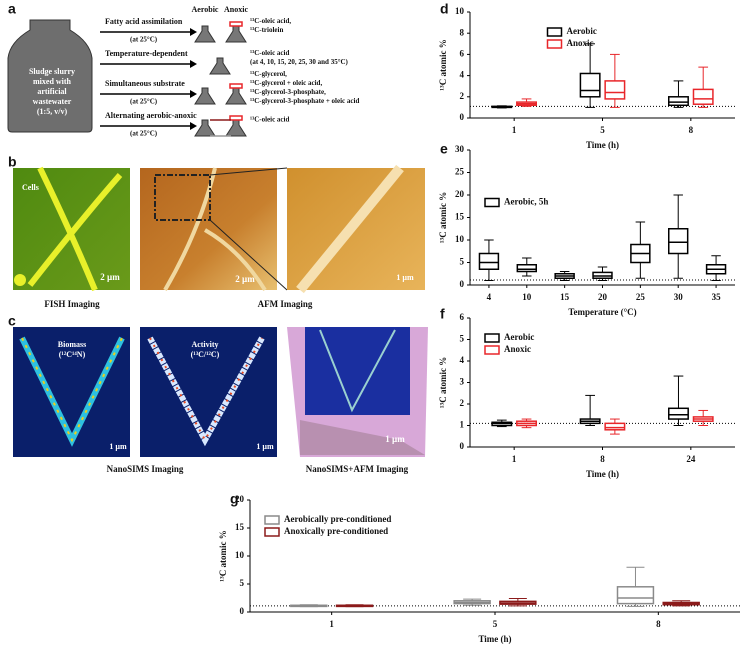  Describe the element at coordinates (442, 314) in the screenshot. I see `panel-label: f` at that location.